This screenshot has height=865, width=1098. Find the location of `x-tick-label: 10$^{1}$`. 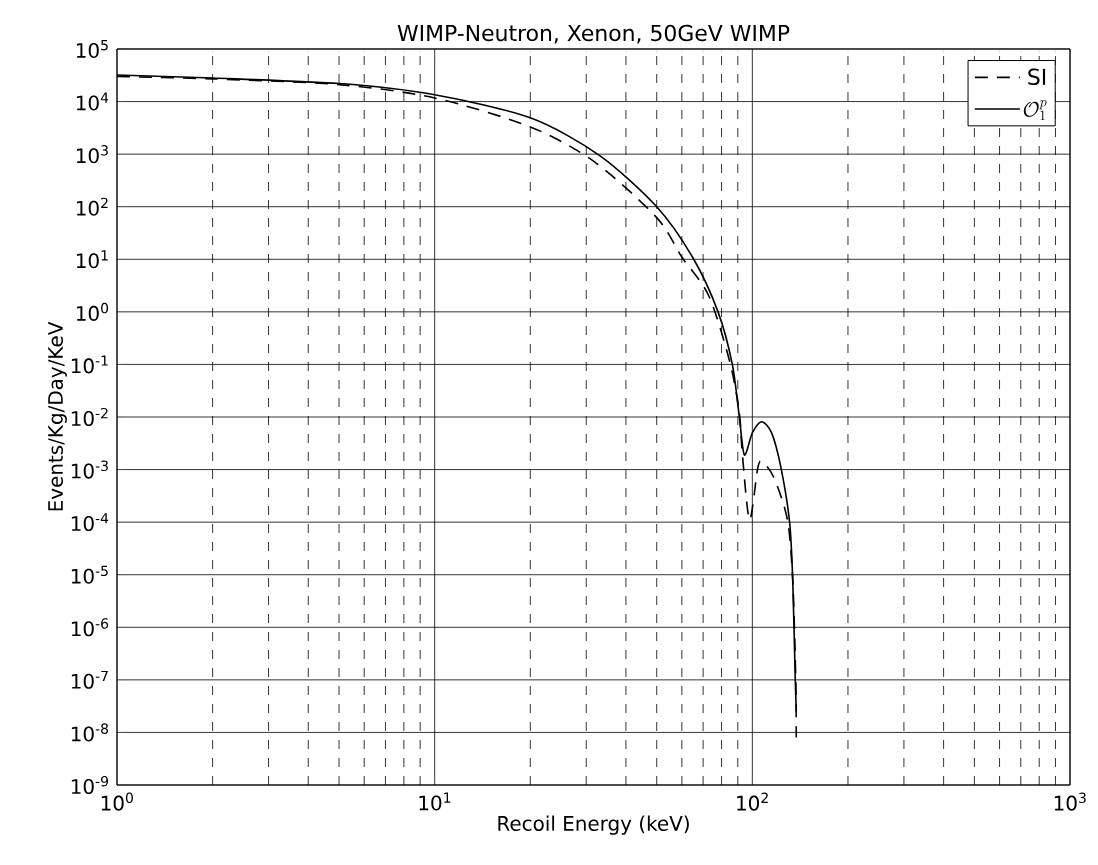

x-tick-label: 10$^{1}$ is located at coordinates (435, 801).